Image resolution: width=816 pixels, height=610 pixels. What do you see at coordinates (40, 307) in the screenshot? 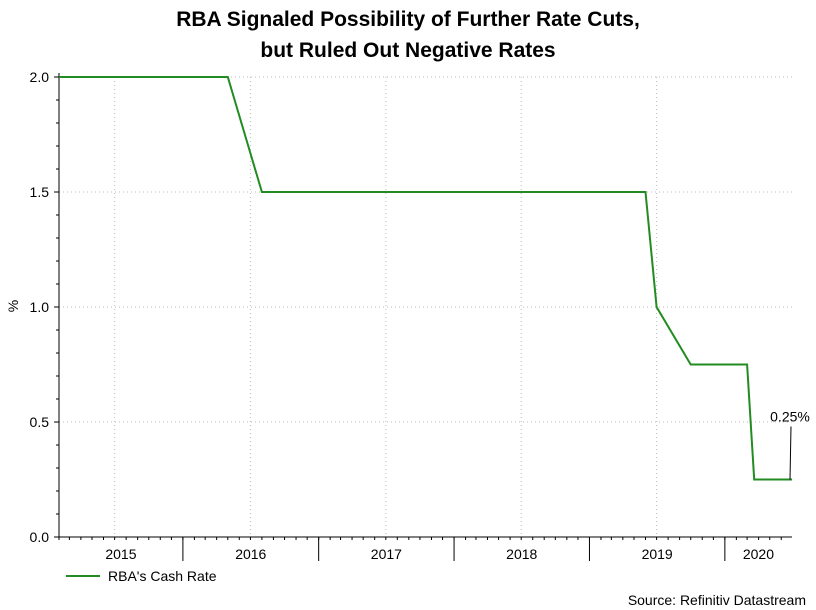
I see `y-tick-label: 1.0` at bounding box center [40, 307].